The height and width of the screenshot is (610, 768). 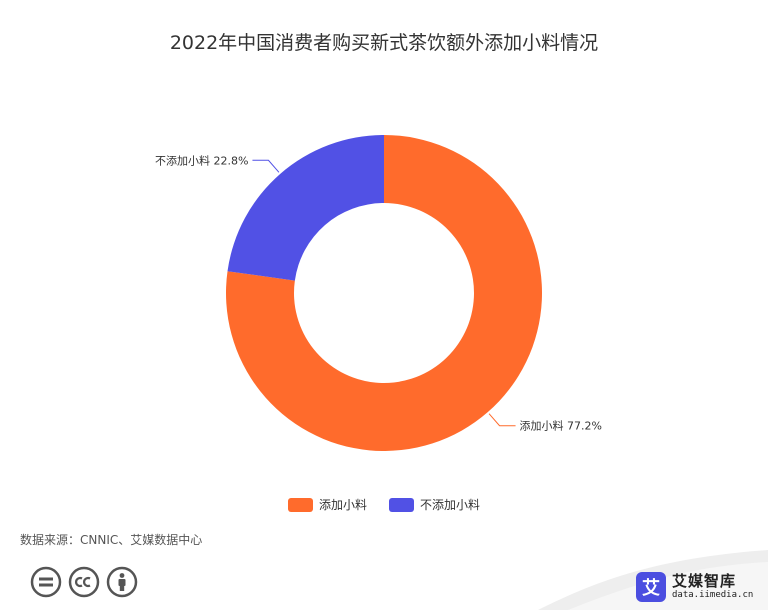 What do you see at coordinates (384, 504) in the screenshot?
I see `legend: 添加小料 不添加小料` at bounding box center [384, 504].